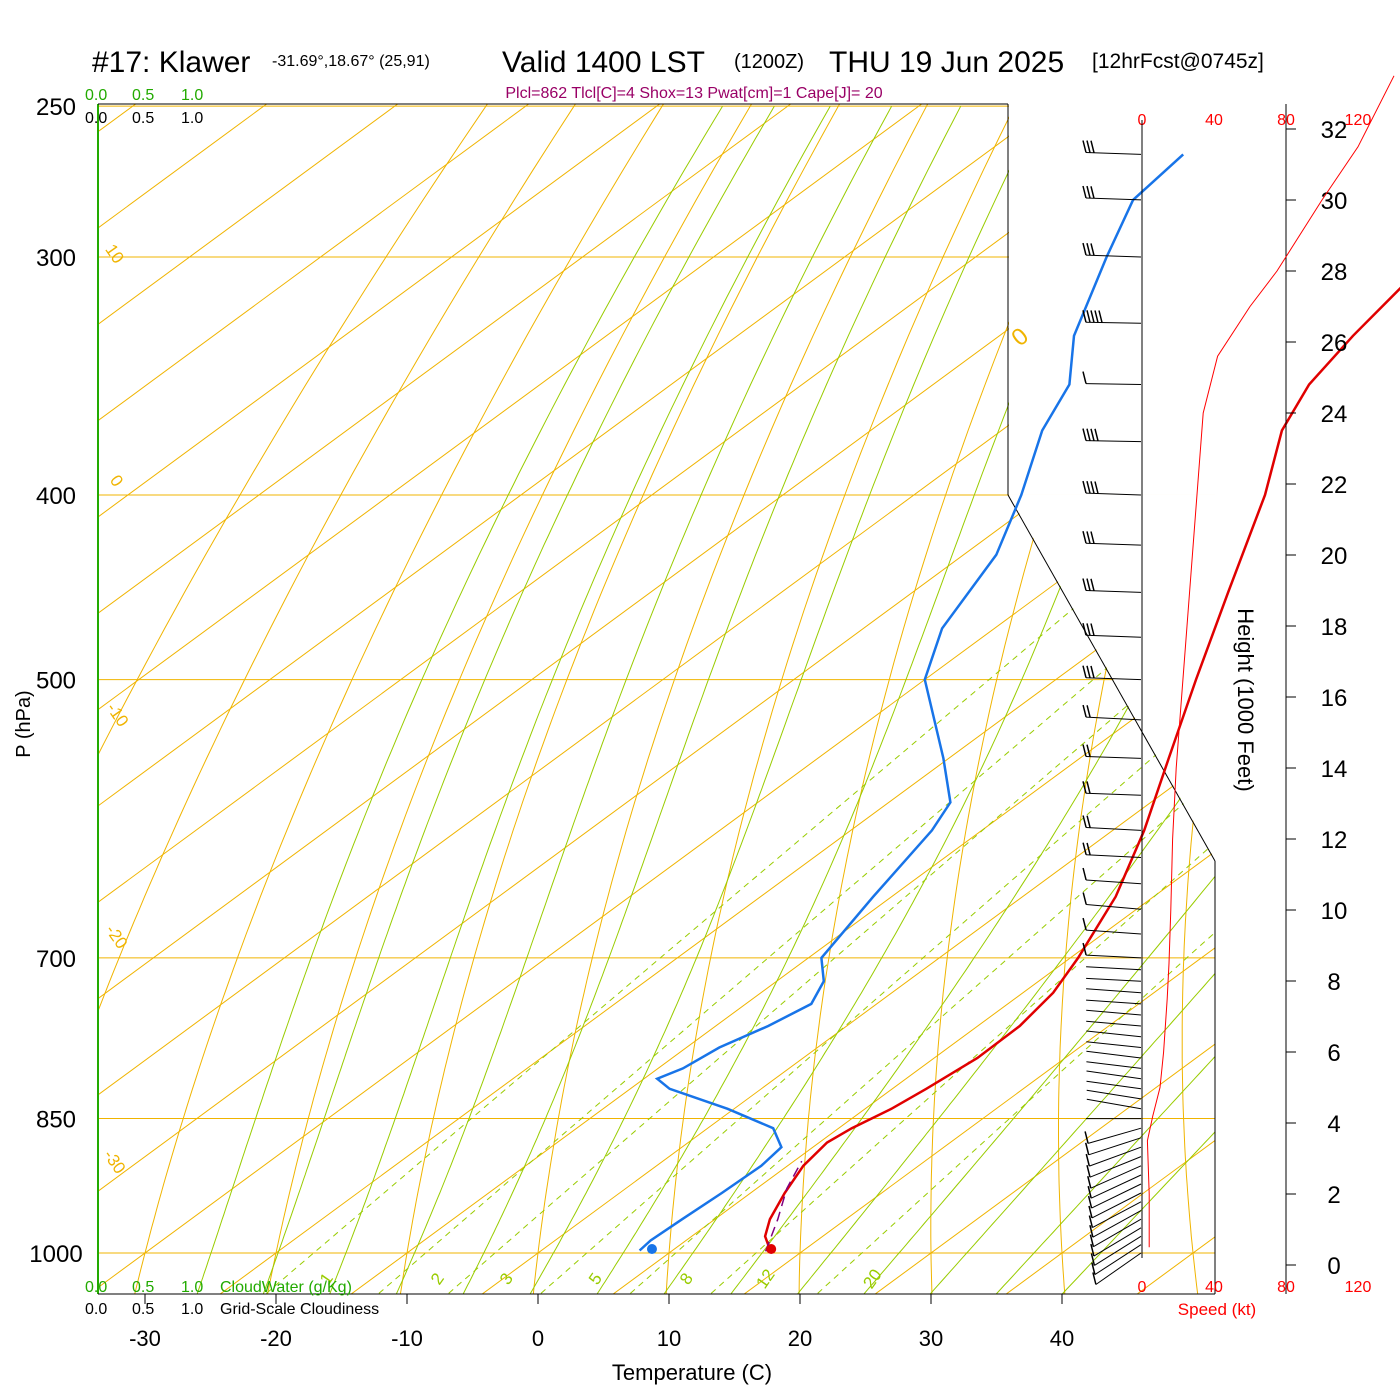  Describe the element at coordinates (1333, 1266) in the screenshot. I see `height-tick-label: 0` at that location.